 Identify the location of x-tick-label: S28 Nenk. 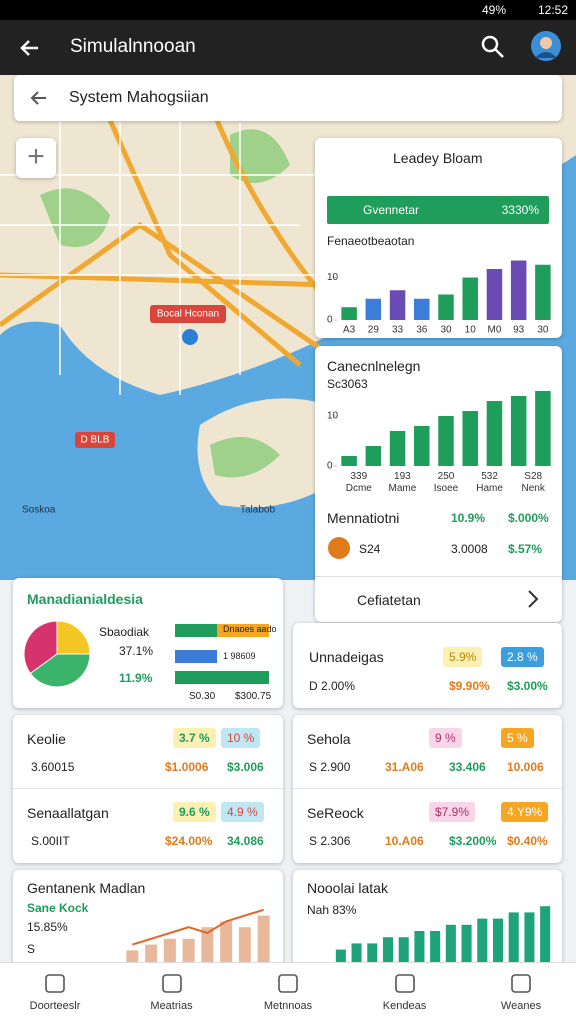
(534, 482).